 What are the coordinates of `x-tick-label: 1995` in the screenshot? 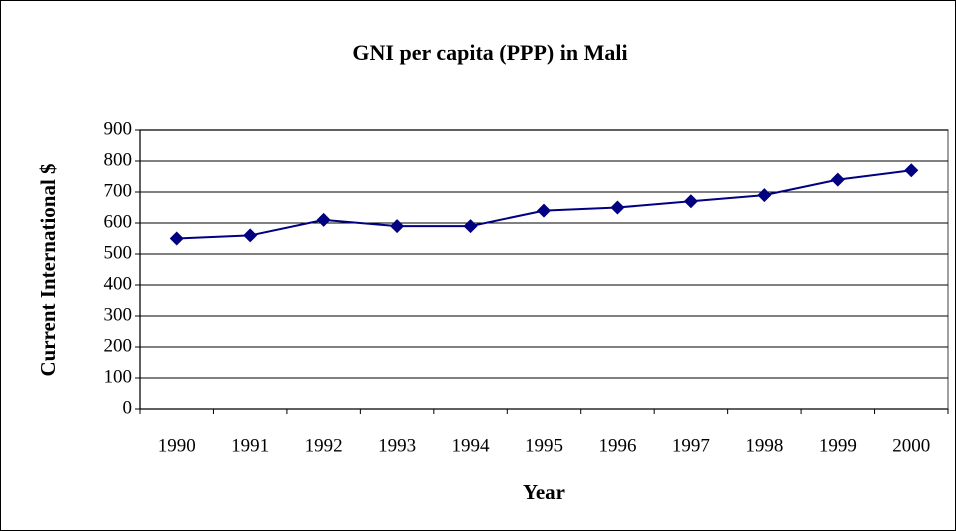 It's located at (544, 445).